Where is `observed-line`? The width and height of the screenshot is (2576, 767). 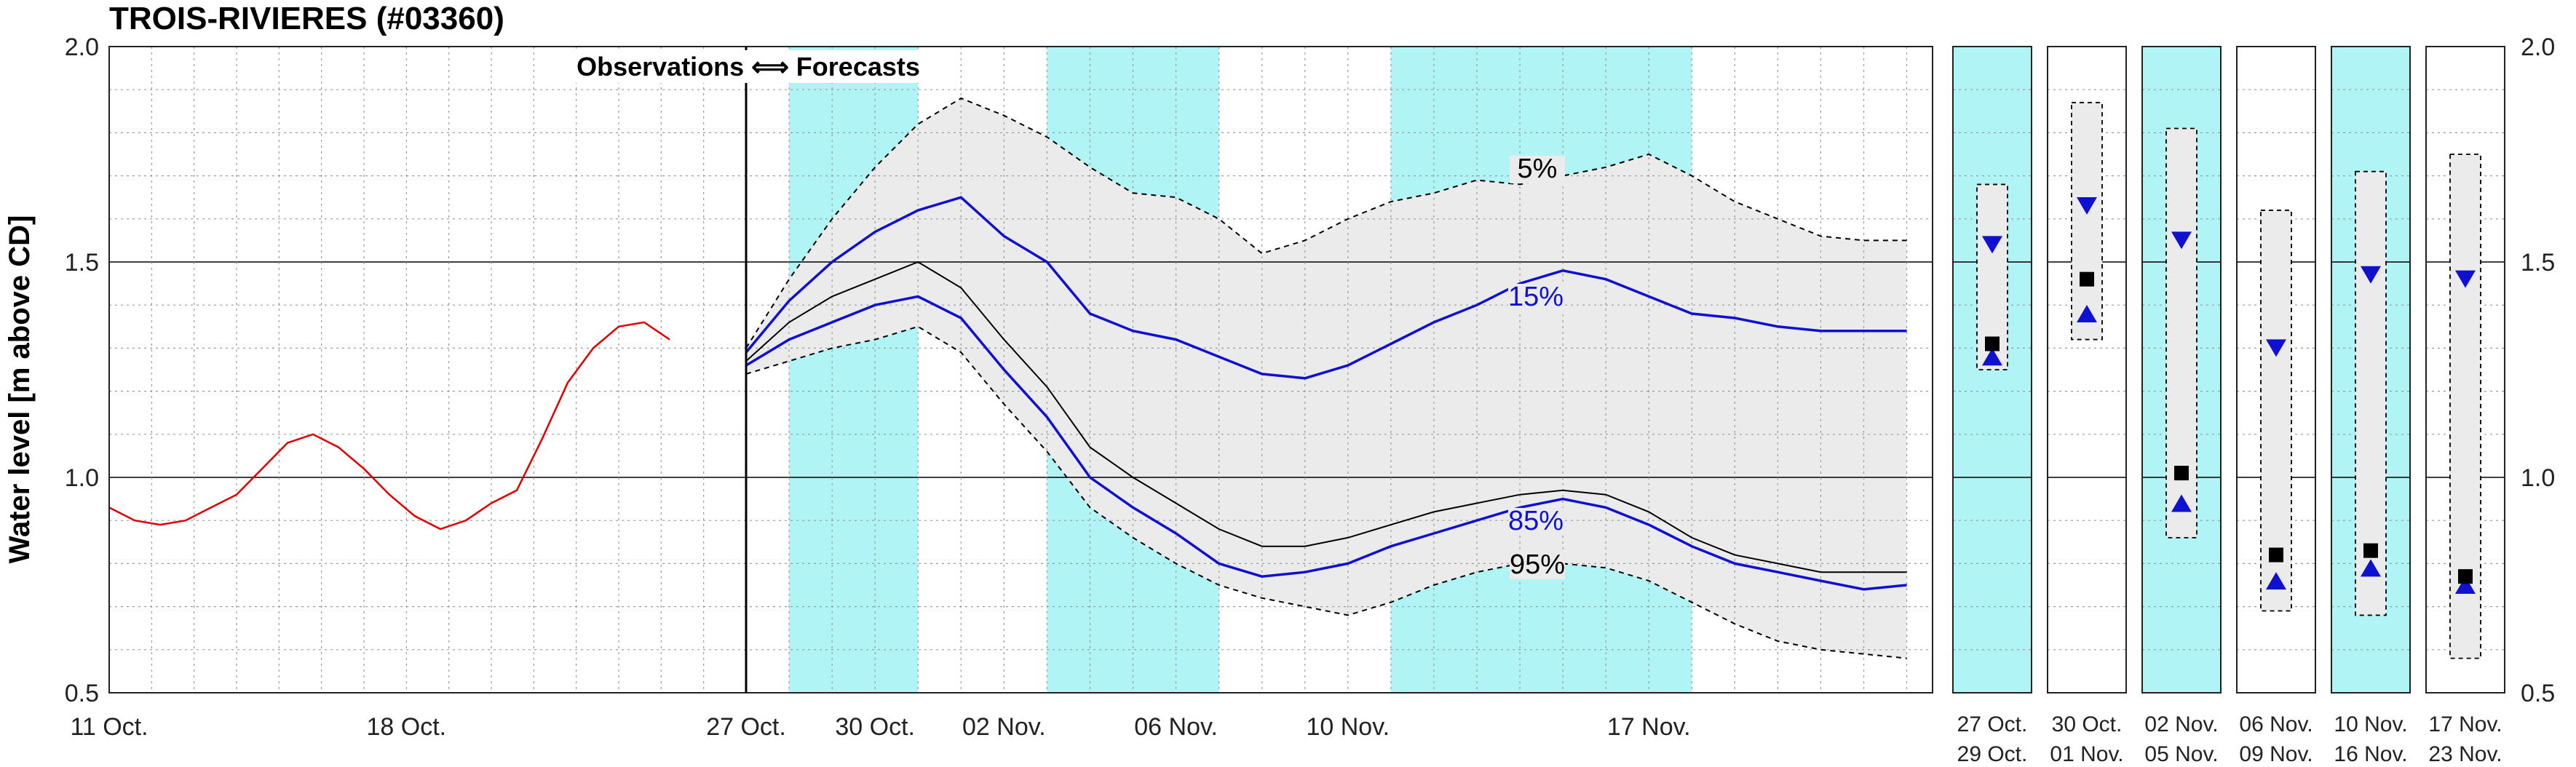 observed-line is located at coordinates (389, 425).